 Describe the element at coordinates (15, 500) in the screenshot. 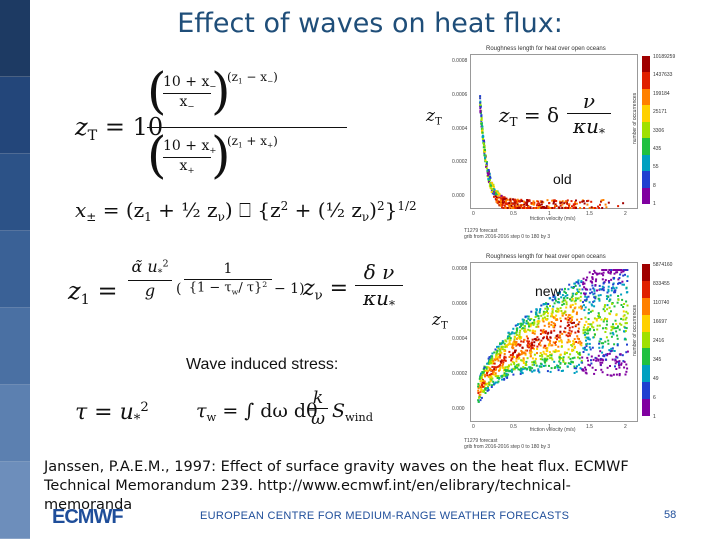

I see `strip-block` at that location.